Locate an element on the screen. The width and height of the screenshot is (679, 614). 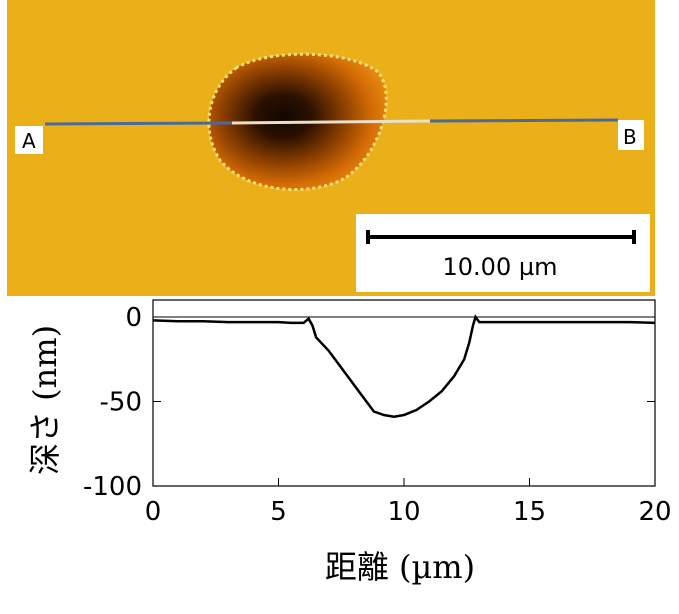
depth-profile-line is located at coordinates (404, 366).